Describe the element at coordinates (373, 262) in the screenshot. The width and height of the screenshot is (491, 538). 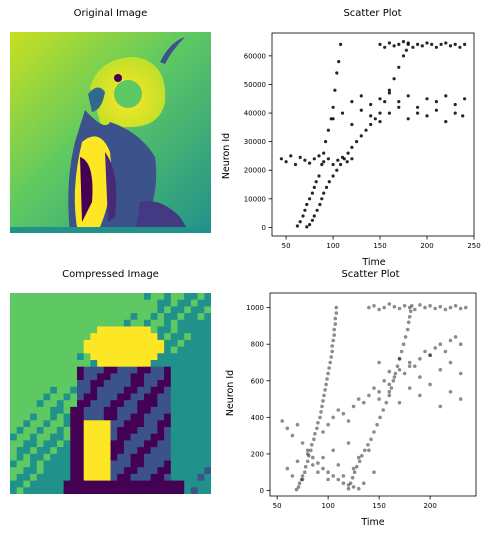
I see `x-axis-label-top: Time` at that location.